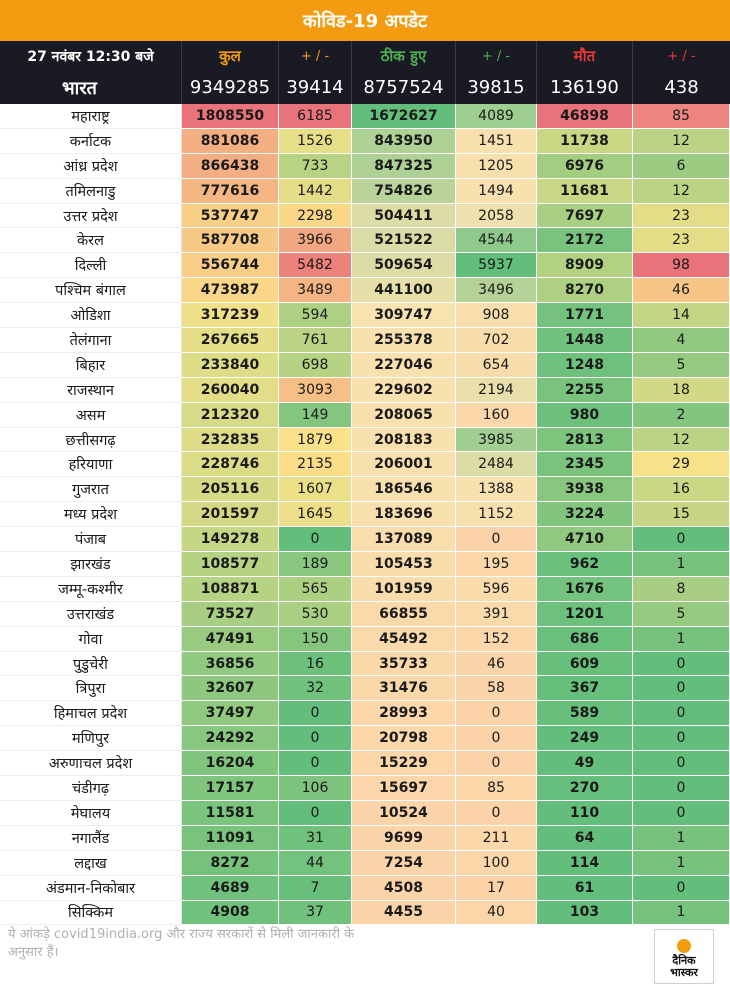  Describe the element at coordinates (404, 390) in the screenshot. I see `recovered-cell: 229602` at that location.